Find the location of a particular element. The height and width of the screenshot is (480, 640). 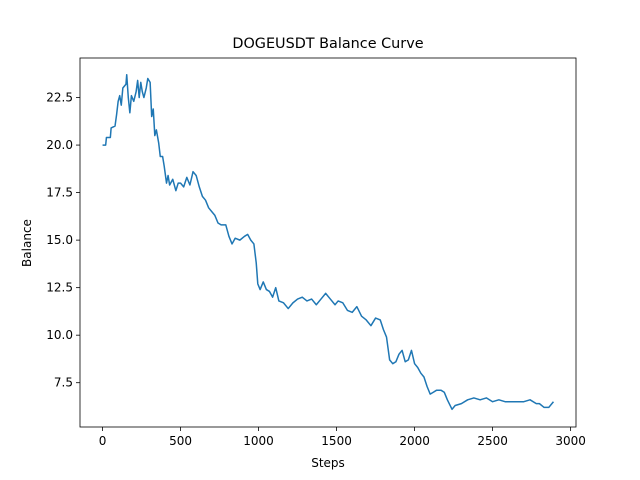

x-tick-label: 2000 is located at coordinates (414, 441).